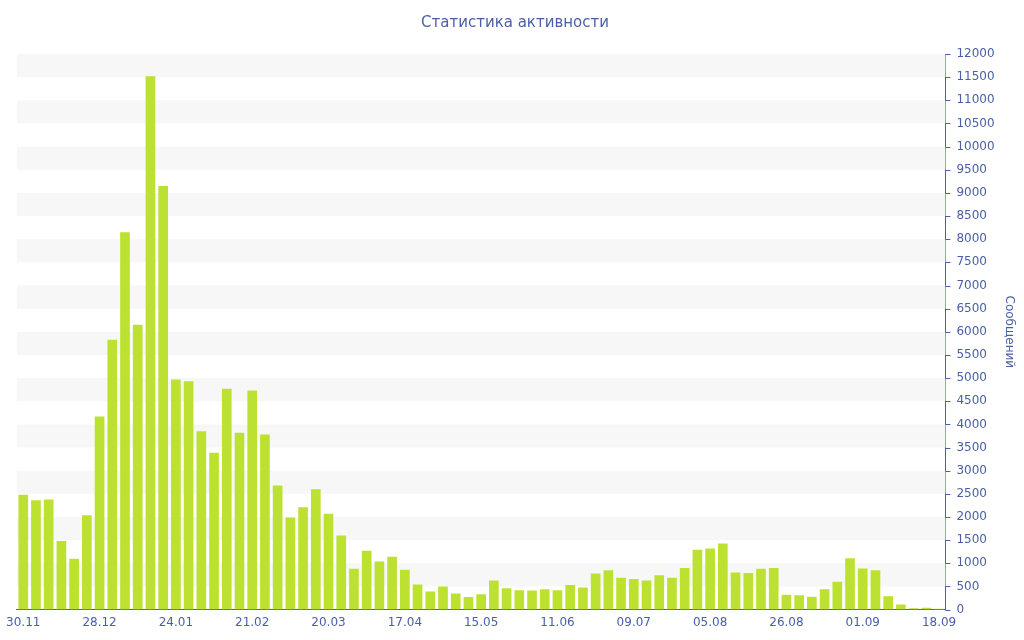  What do you see at coordinates (975, 99) in the screenshot?
I see `y-tick-label: 11000` at bounding box center [975, 99].